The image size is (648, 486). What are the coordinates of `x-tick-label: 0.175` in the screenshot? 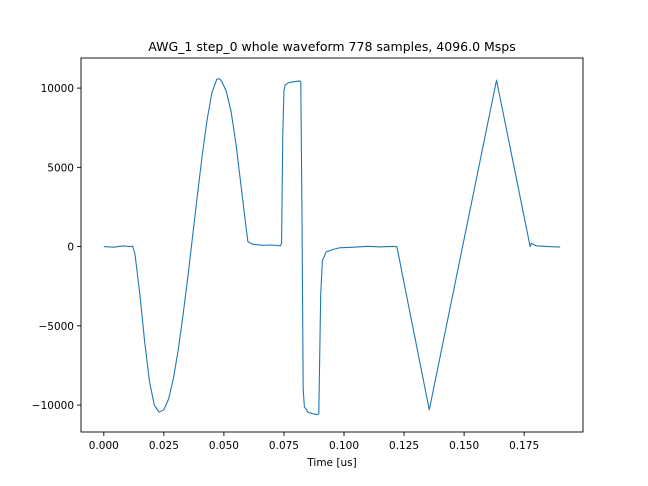 It's located at (524, 446).